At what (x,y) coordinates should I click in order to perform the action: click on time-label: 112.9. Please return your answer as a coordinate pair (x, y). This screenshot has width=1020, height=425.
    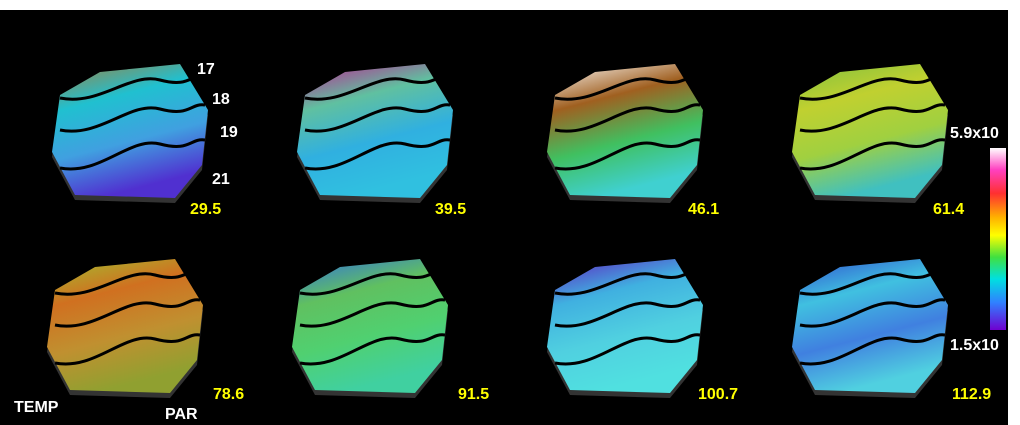
    Looking at the image, I should click on (971, 394).